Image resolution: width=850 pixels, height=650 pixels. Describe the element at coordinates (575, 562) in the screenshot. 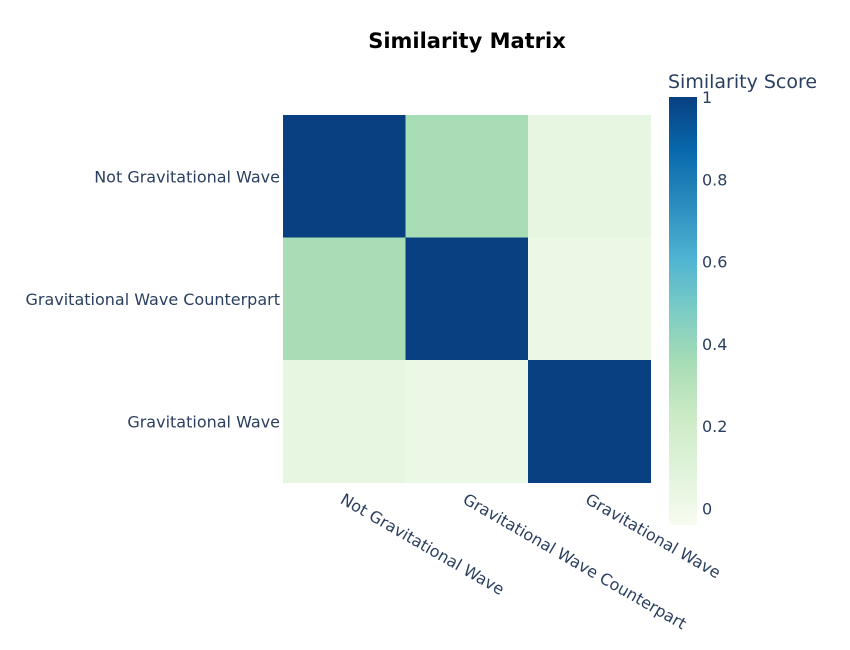

I see `x-tick-label: Gravitational Wave Counterpart` at that location.